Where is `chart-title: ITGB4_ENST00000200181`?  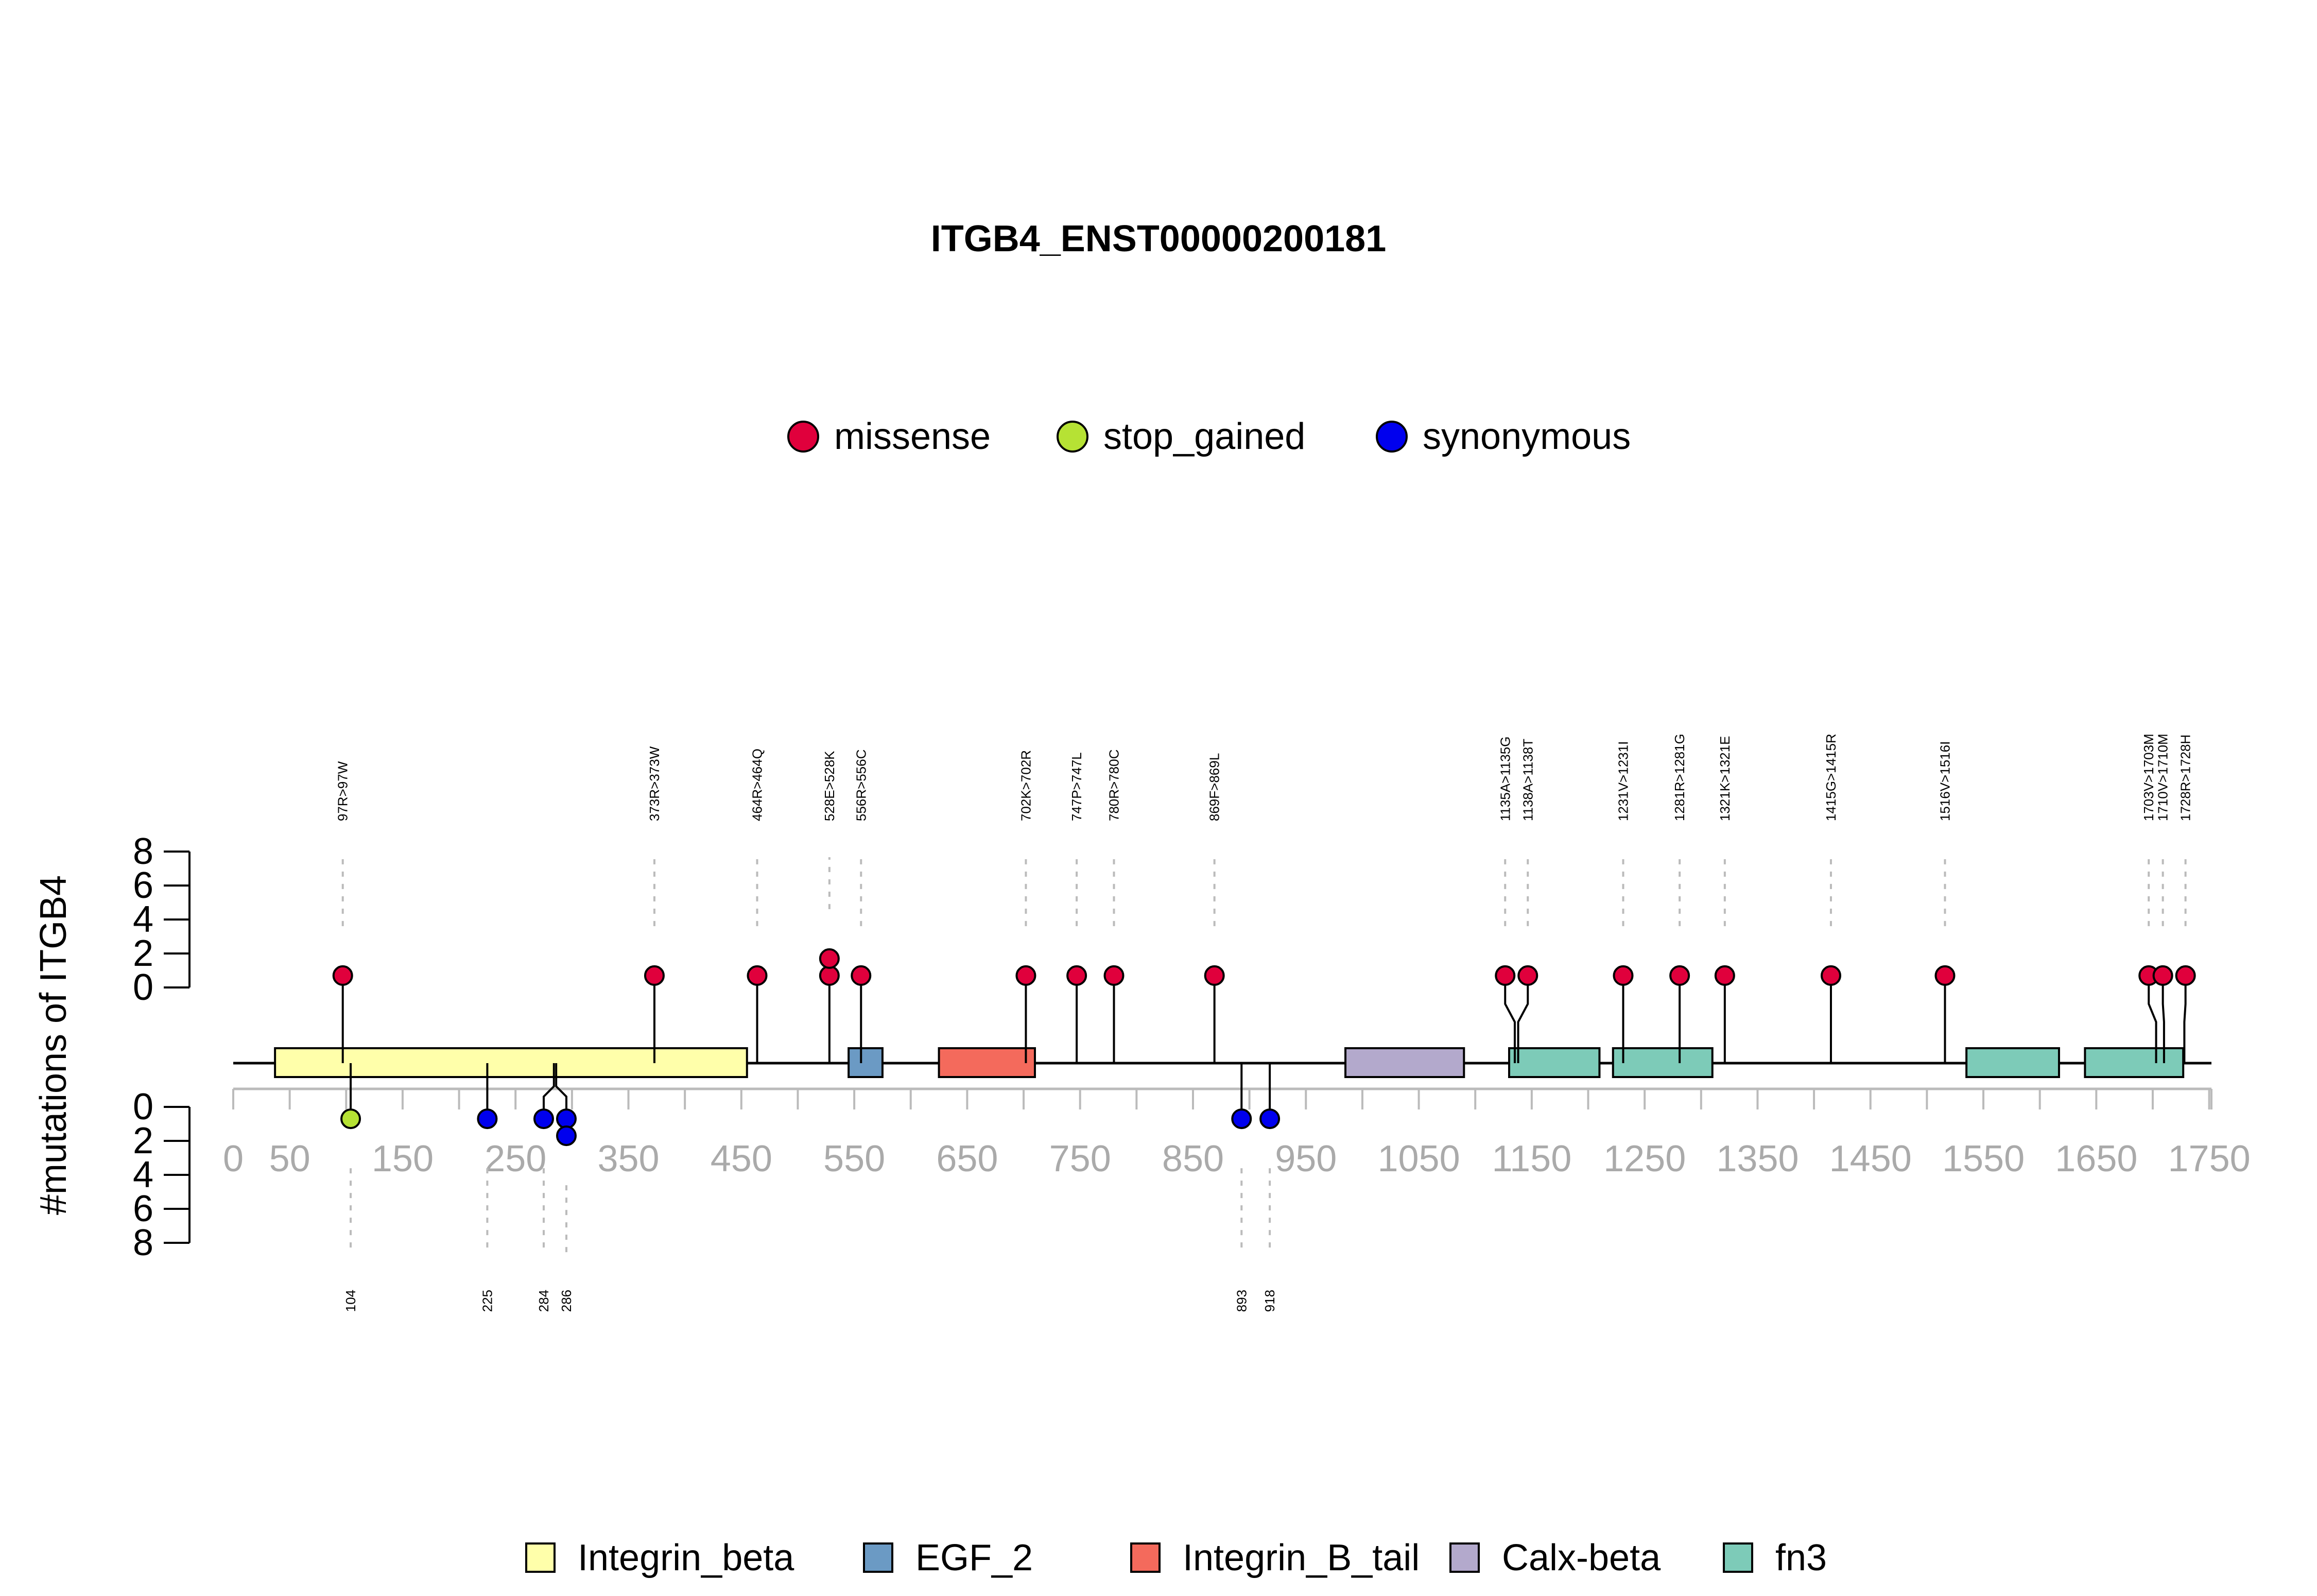
chart-title: ITGB4_ENST00000200181 is located at coordinates (1159, 238).